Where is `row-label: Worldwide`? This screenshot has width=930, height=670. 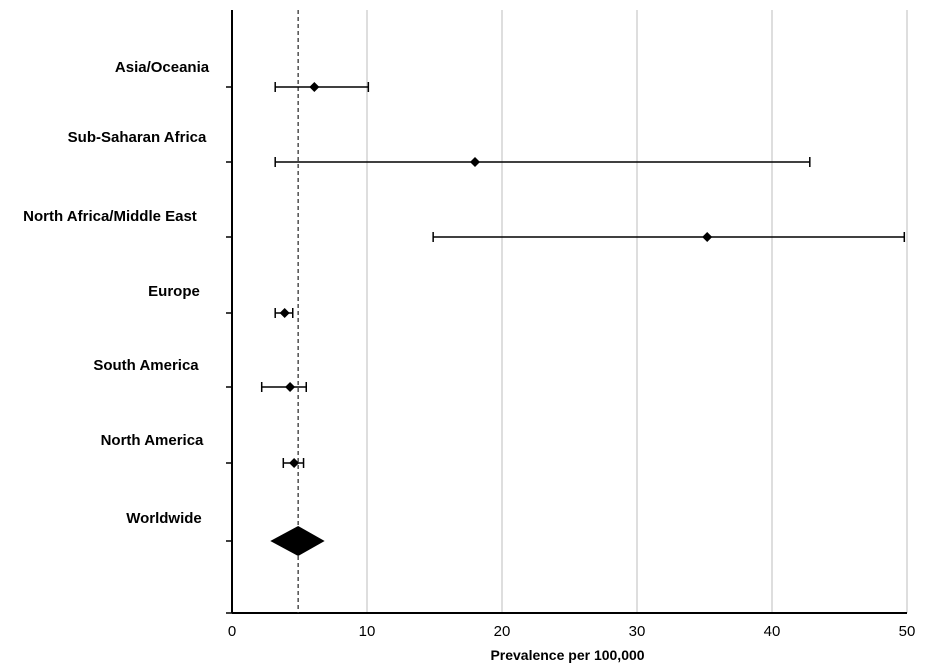
row-label: Worldwide is located at coordinates (164, 518).